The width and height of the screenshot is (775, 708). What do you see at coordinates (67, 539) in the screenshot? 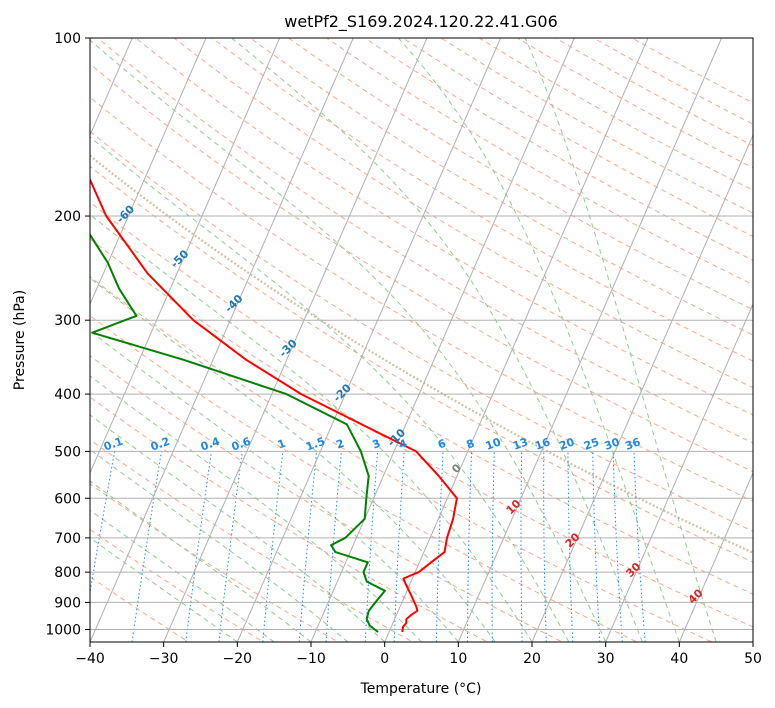
I see `y-tick-label: 700` at bounding box center [67, 539].